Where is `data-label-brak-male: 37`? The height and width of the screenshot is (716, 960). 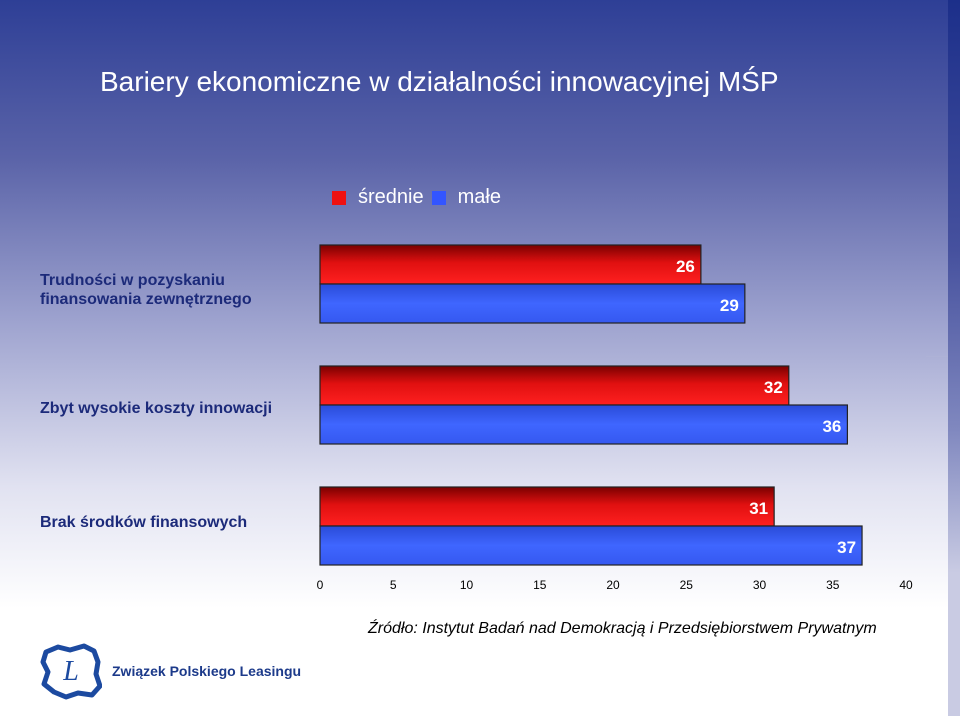
data-label-brak-male: 37 is located at coordinates (846, 547).